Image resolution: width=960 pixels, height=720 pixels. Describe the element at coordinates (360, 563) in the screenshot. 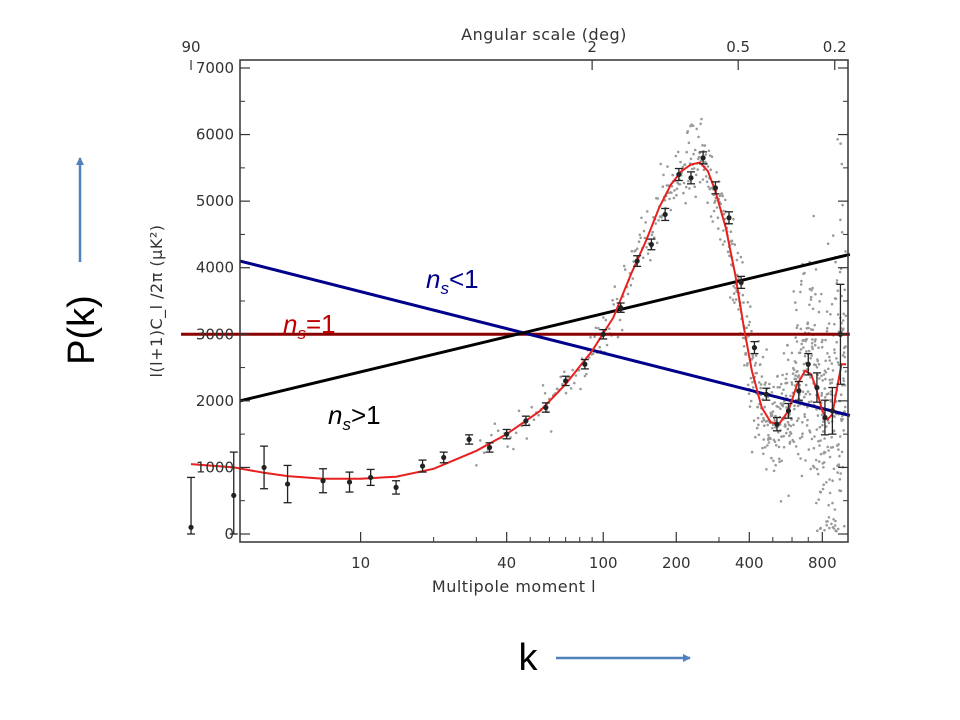

I see `x-tick-label: 10` at that location.